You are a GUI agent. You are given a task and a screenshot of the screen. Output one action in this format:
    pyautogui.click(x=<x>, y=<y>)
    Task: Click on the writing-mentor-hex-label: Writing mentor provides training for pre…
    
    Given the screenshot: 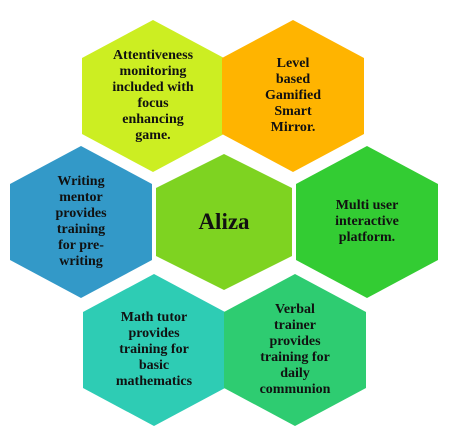 What is the action you would take?
    pyautogui.click(x=81, y=221)
    